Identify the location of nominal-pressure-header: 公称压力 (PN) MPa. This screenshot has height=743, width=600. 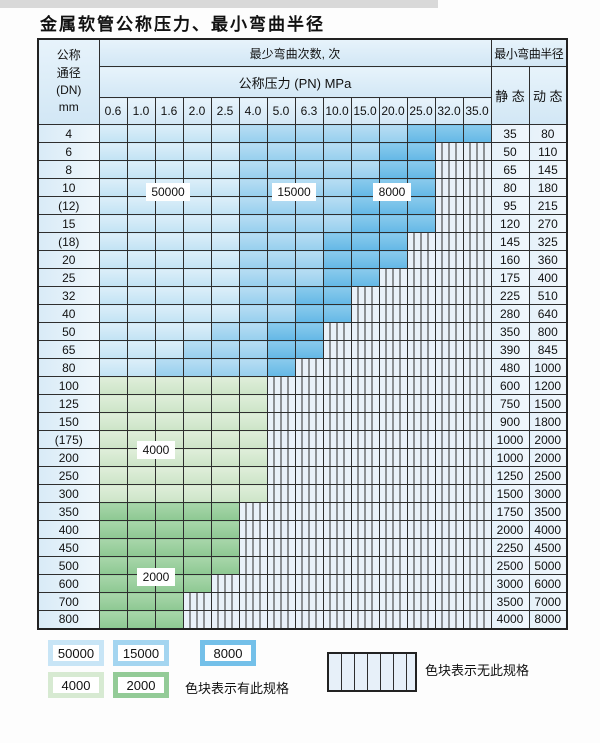
(295, 82).